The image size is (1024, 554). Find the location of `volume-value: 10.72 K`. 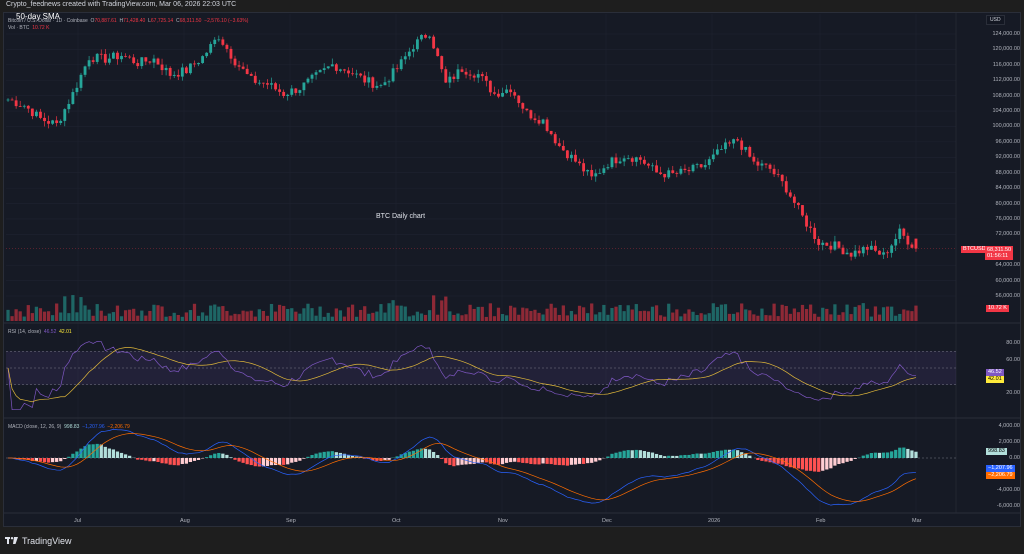

volume-value: 10.72 K is located at coordinates (41, 28).